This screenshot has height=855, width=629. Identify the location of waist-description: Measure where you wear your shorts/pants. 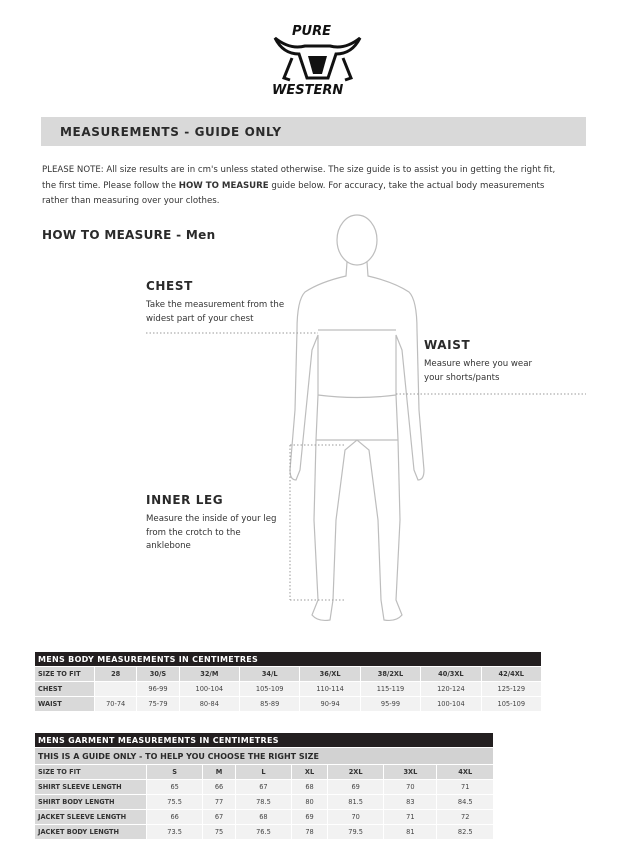
(478, 371).